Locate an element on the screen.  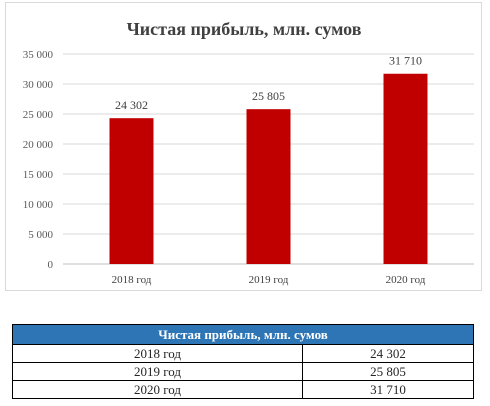
table-cell-year: 2020 год is located at coordinates (157, 389).